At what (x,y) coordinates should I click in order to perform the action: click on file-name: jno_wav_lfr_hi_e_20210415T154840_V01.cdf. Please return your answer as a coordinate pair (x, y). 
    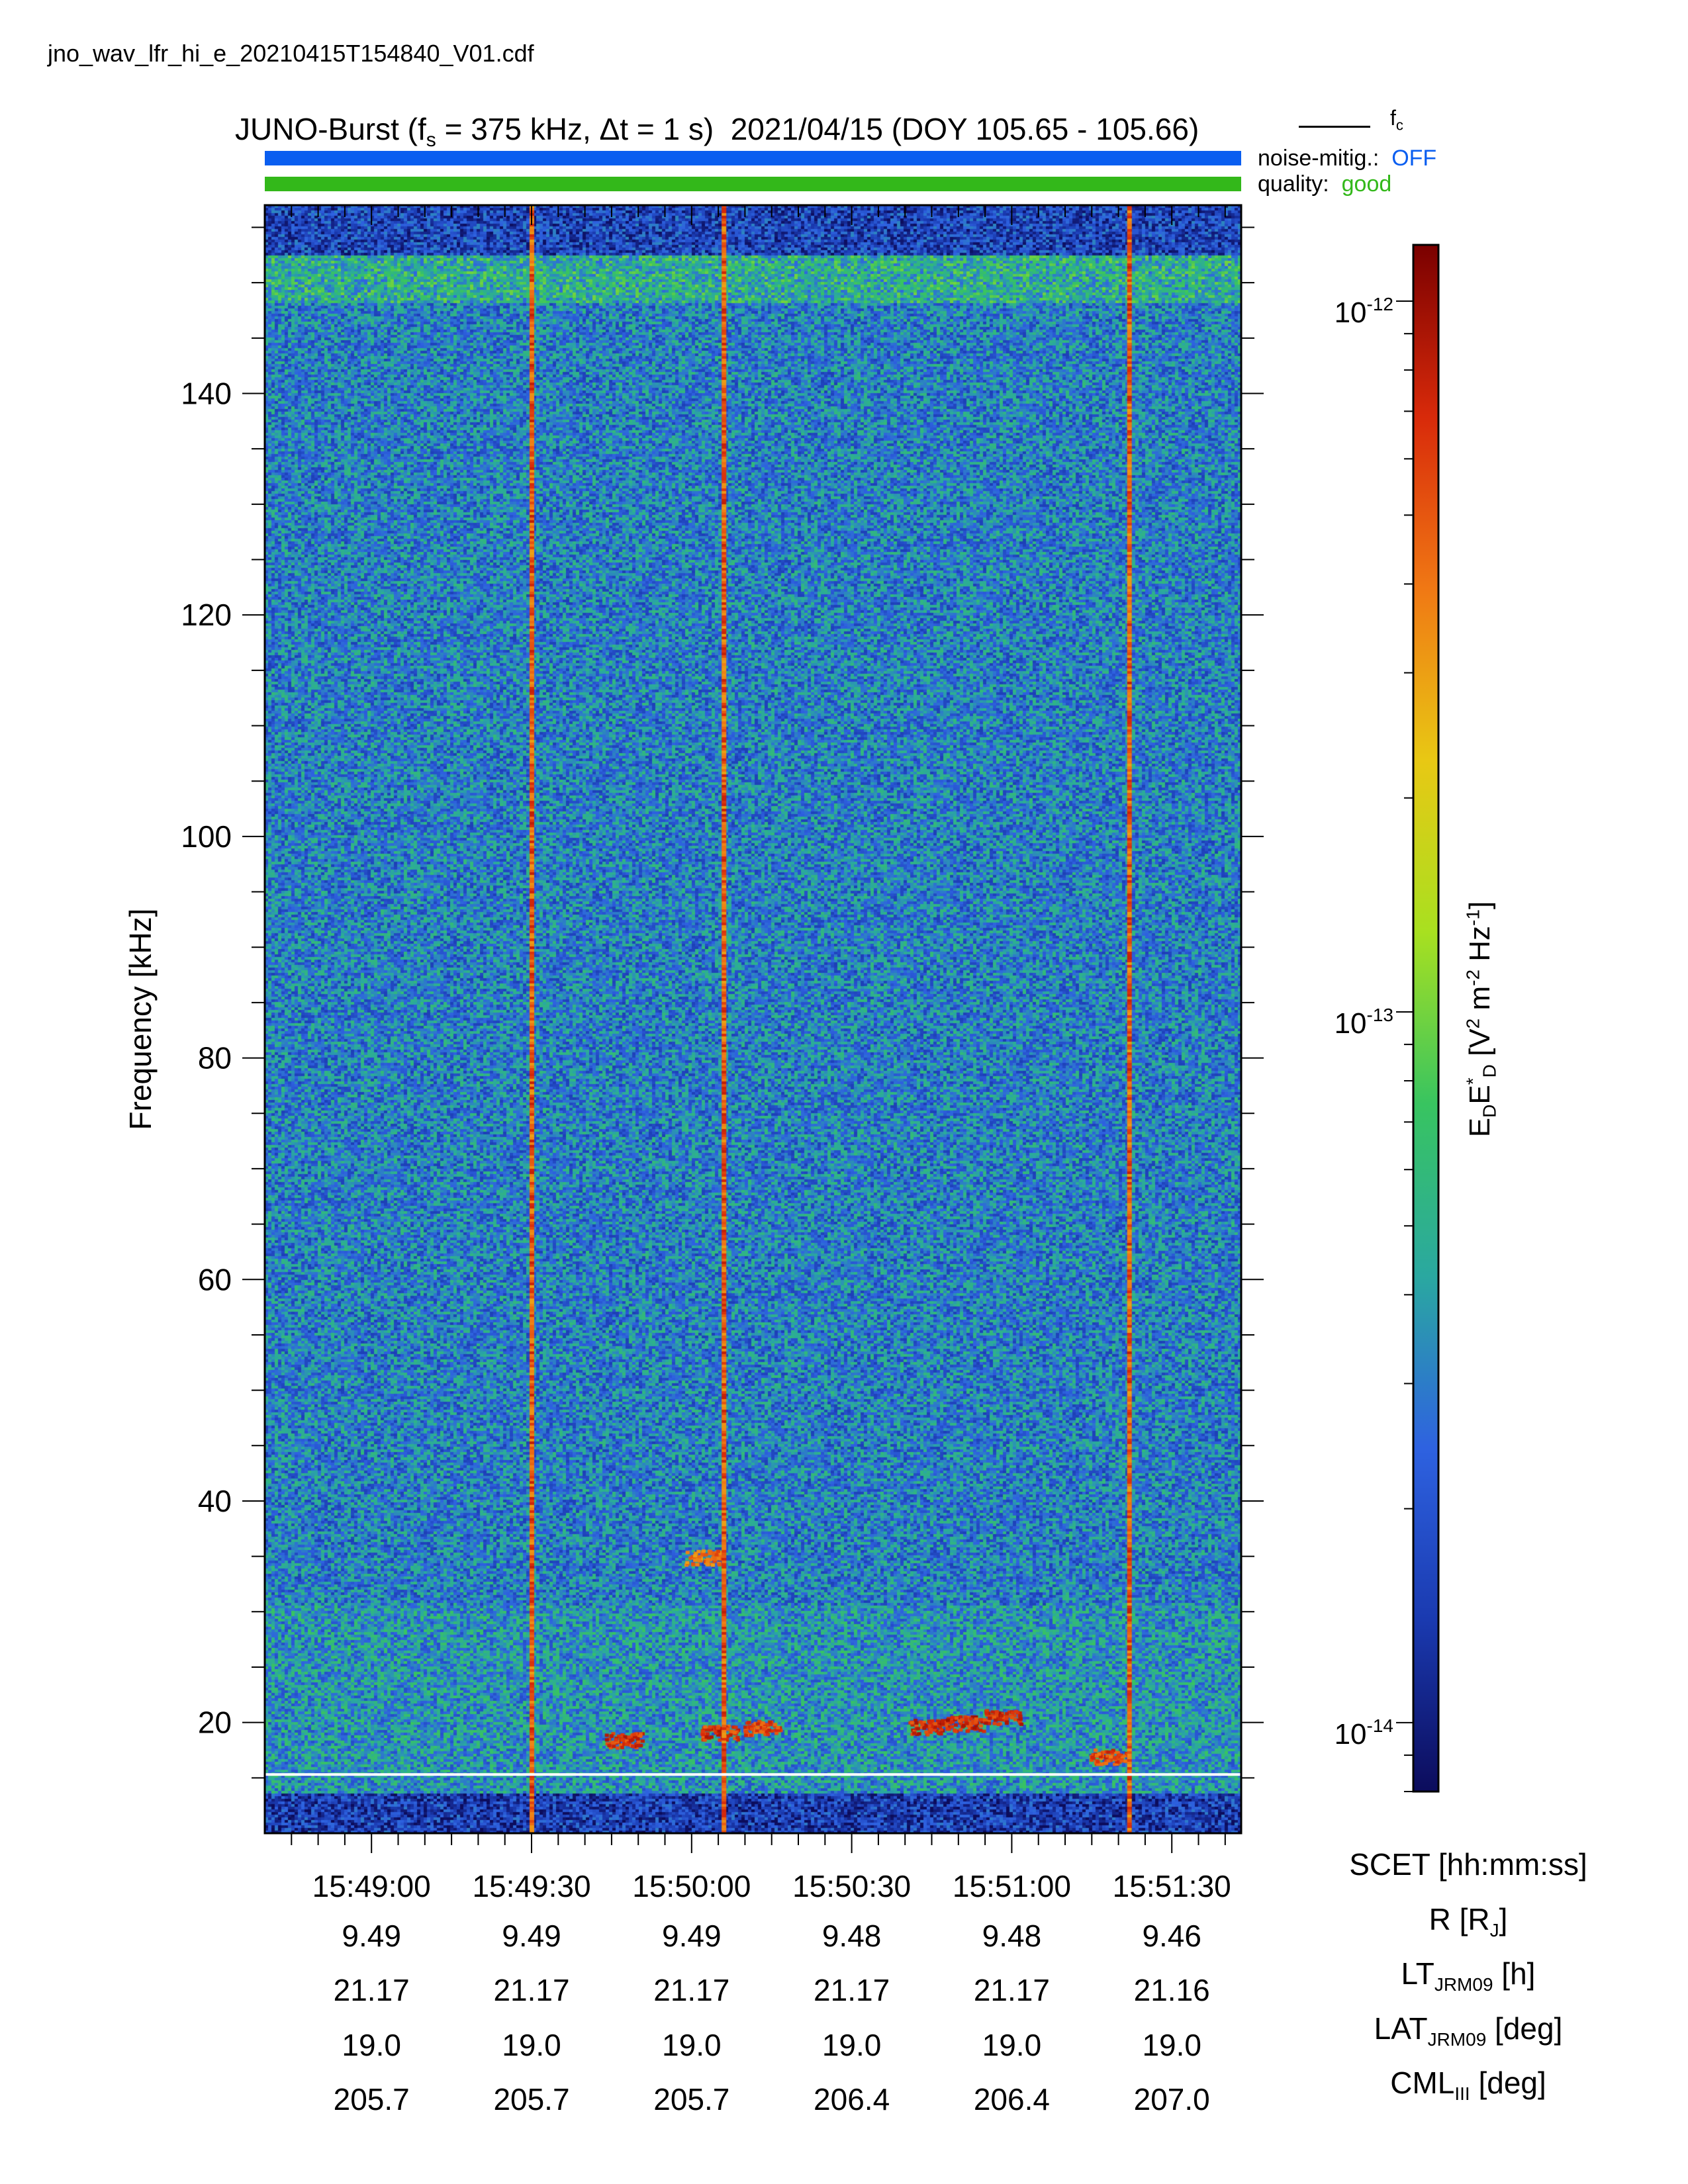
    Looking at the image, I should click on (291, 53).